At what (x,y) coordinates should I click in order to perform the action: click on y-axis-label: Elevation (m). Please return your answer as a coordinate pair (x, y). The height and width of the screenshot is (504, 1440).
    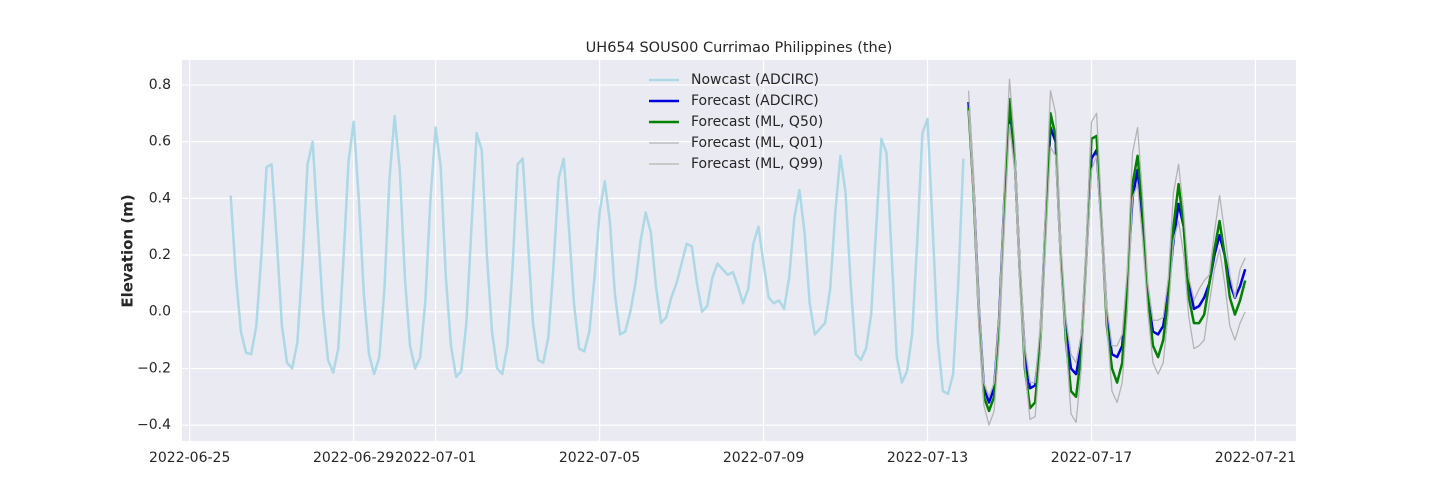
    Looking at the image, I should click on (128, 250).